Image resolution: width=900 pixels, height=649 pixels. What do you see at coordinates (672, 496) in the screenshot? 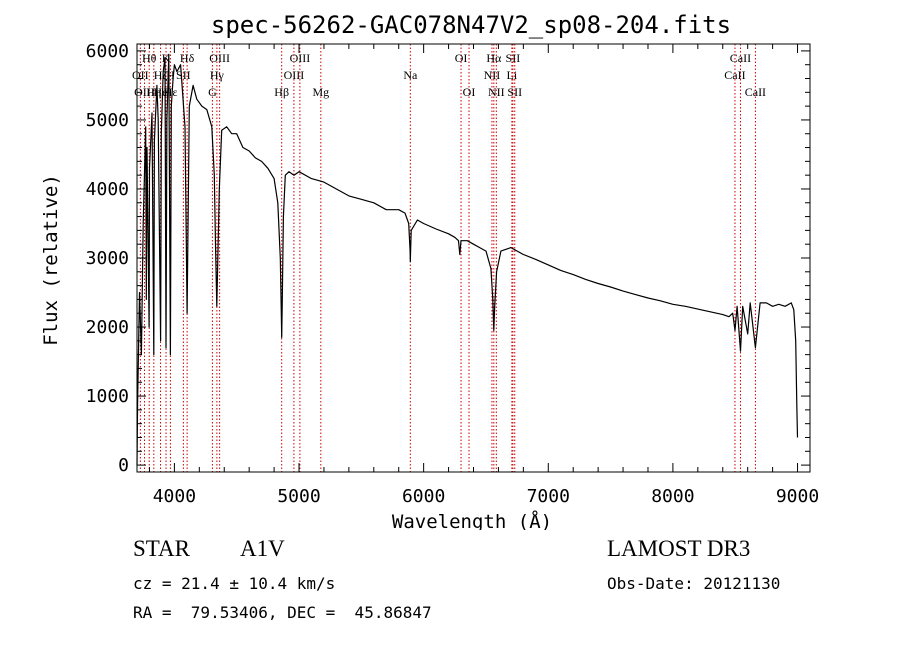
I see `x-tick-label: 8000` at bounding box center [672, 496].